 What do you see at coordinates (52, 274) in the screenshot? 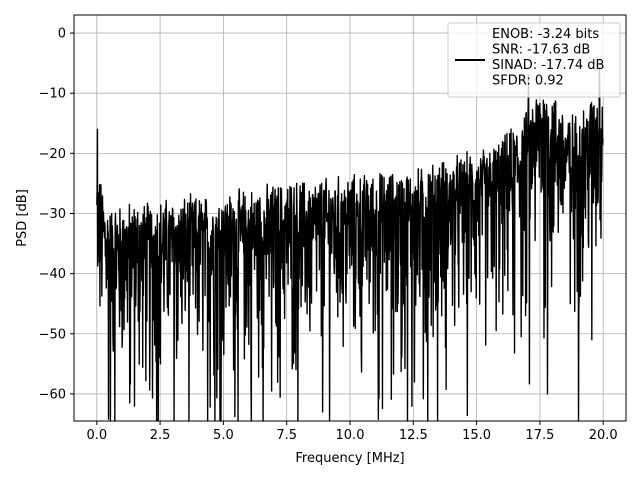
I see `y-tick-label: −40` at bounding box center [52, 274].